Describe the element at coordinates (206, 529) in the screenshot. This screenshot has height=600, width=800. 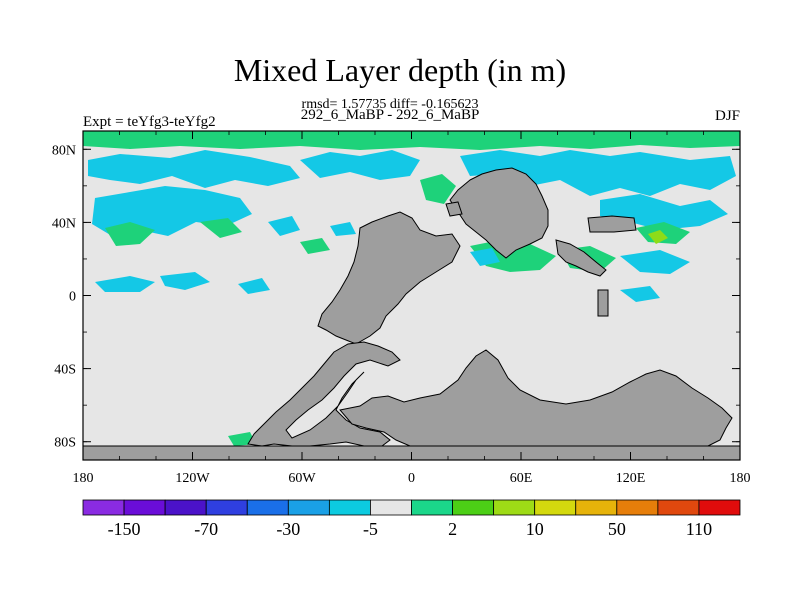
I see `colorbar-label: -70` at that location.